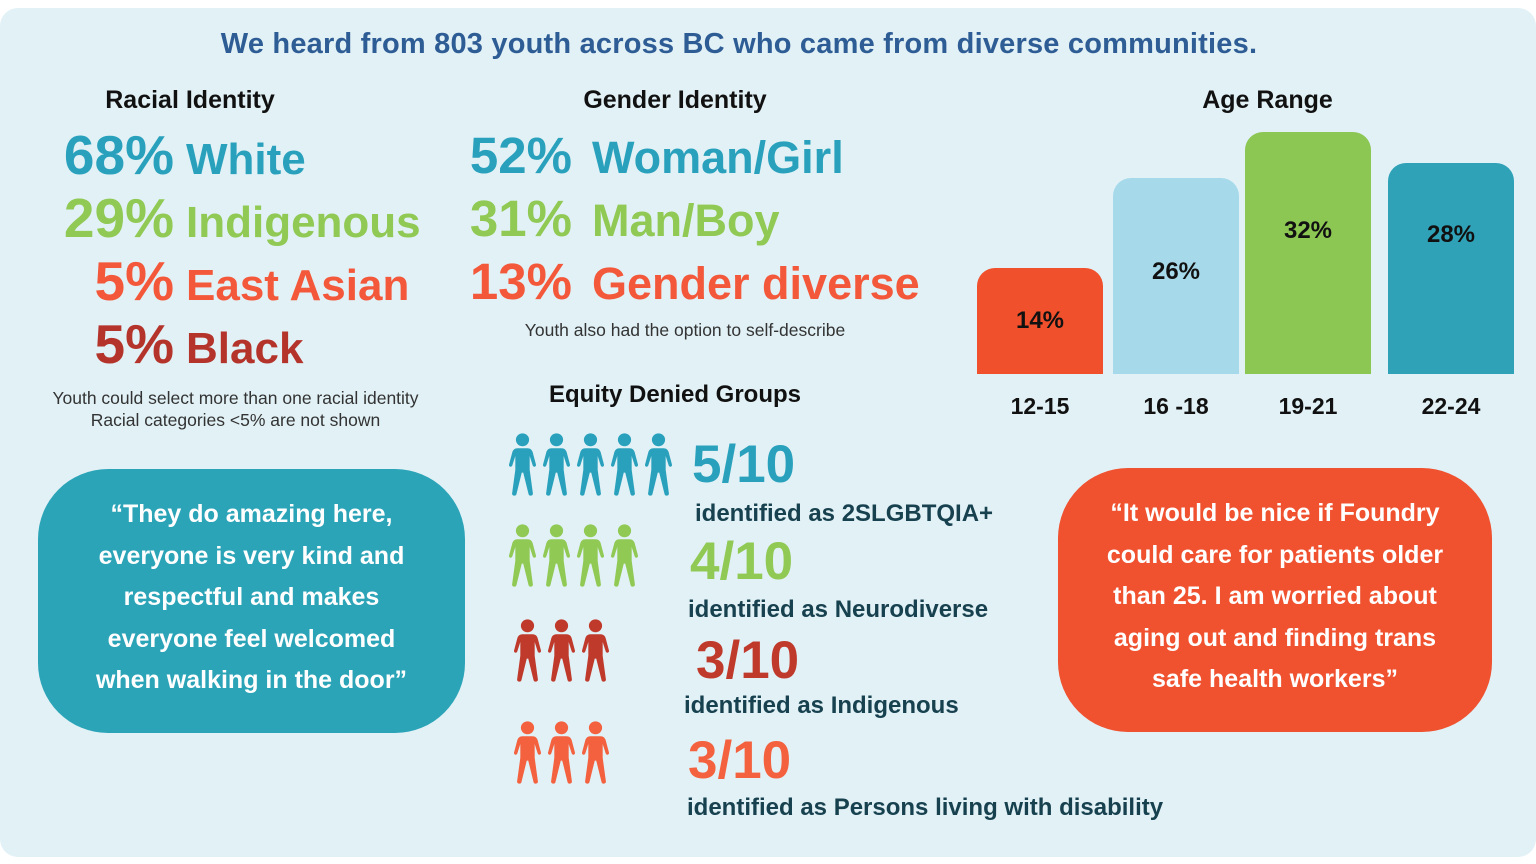 Image resolution: width=1536 pixels, height=864 pixels. I want to click on bar-12-15: 14%, so click(1040, 321).